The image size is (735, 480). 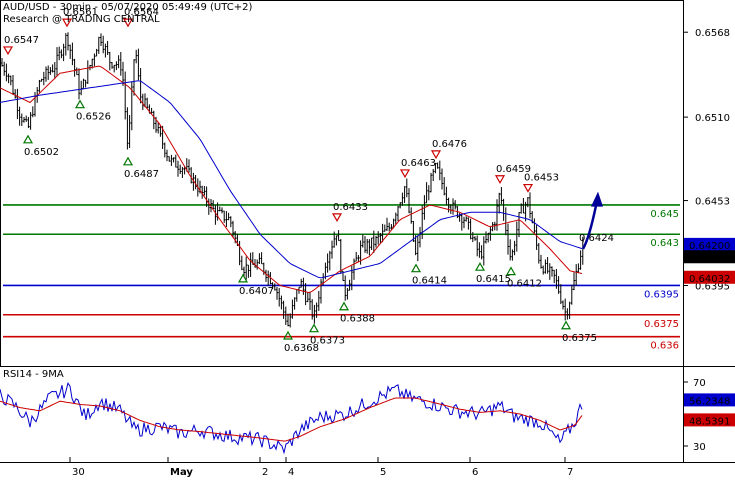 What do you see at coordinates (93, 117) in the screenshot?
I see `swing-low-label: 0.6526` at bounding box center [93, 117].